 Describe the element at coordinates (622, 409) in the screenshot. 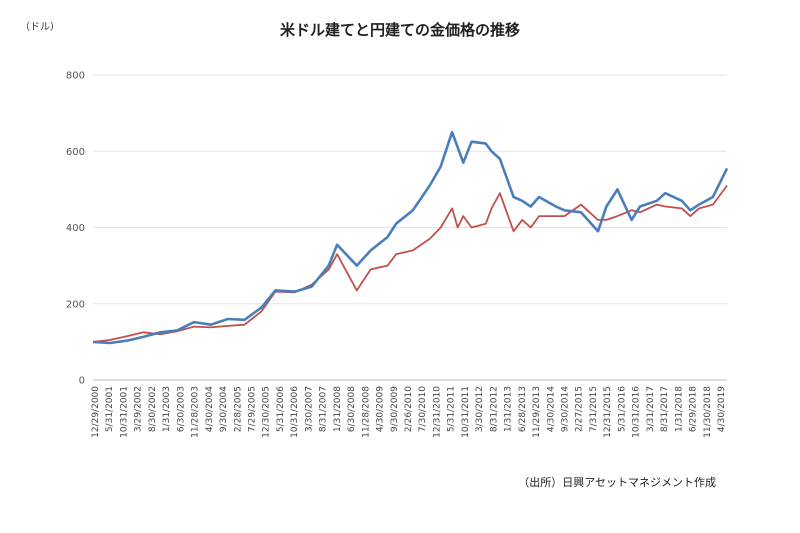

I see `x-tick-label: 5/31/2016` at that location.